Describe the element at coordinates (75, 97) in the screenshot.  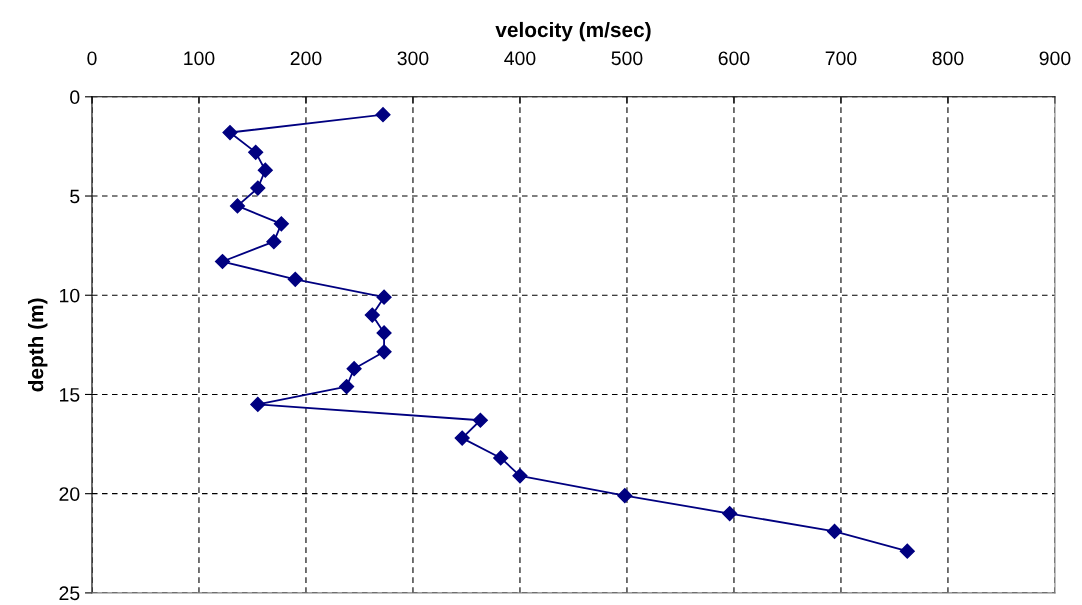
I see `y-tick-label: 0` at that location.